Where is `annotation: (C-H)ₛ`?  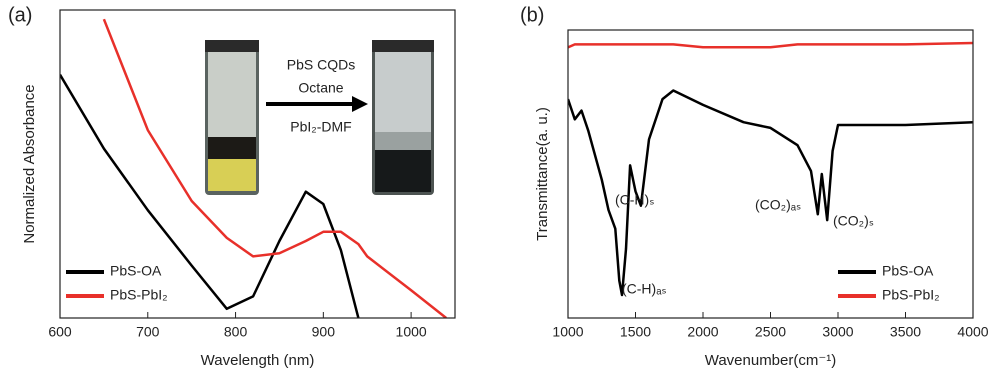
annotation: (C-H)ₛ is located at coordinates (634, 200).